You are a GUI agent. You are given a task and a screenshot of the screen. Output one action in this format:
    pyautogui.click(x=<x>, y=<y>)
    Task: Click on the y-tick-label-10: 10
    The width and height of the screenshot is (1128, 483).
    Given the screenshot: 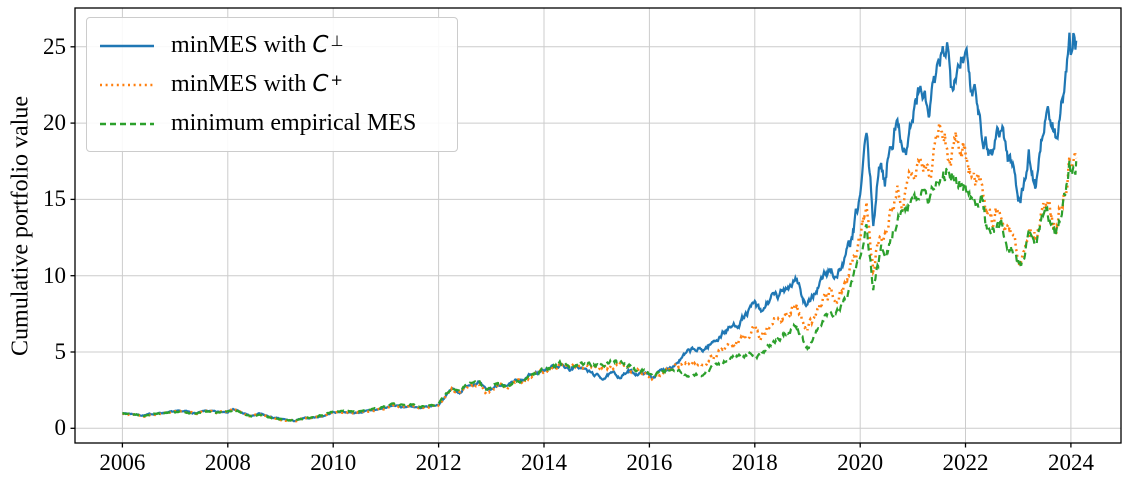 What is the action you would take?
    pyautogui.click(x=54, y=275)
    